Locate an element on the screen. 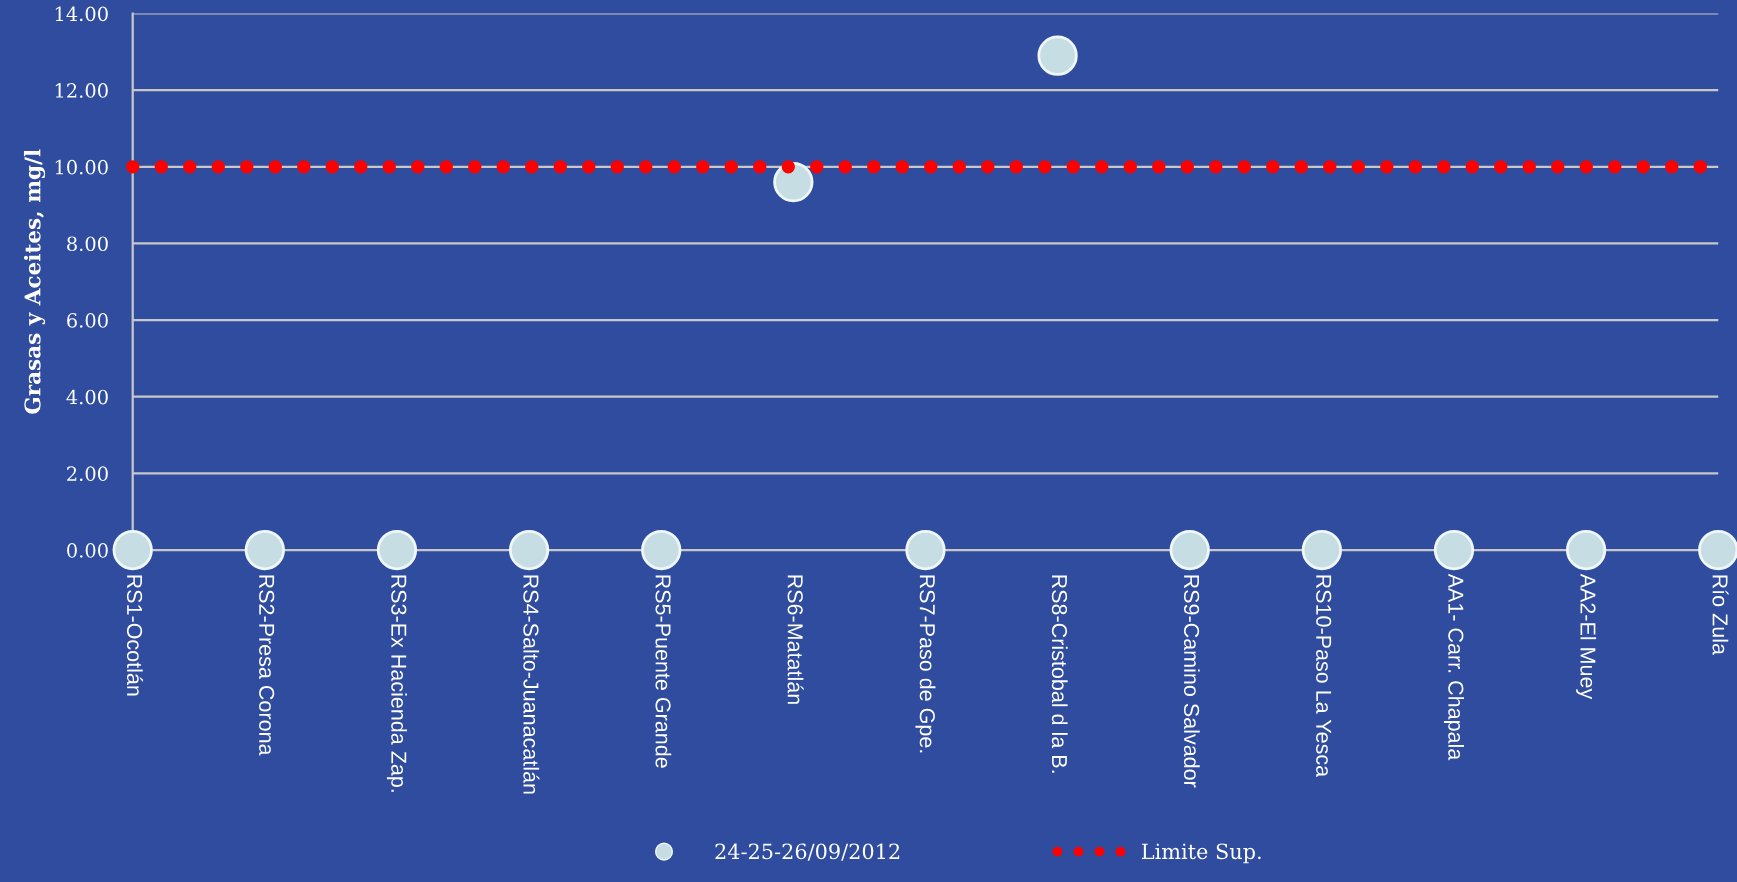  x-tick-label: RS7-Paso de Gpe. is located at coordinates (925, 664).